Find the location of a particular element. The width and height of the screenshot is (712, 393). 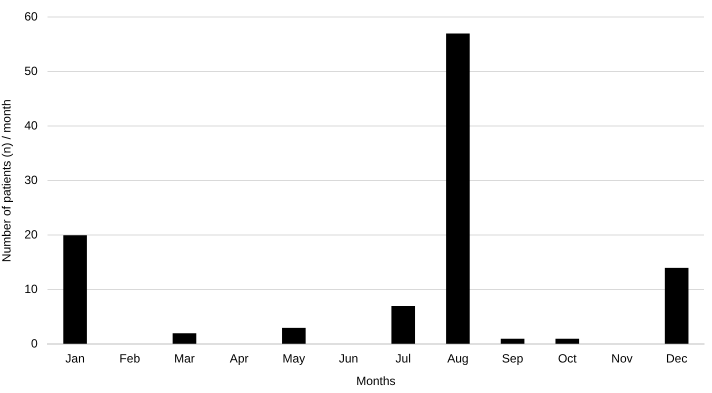

x-tick-label: Jan is located at coordinates (75, 359).